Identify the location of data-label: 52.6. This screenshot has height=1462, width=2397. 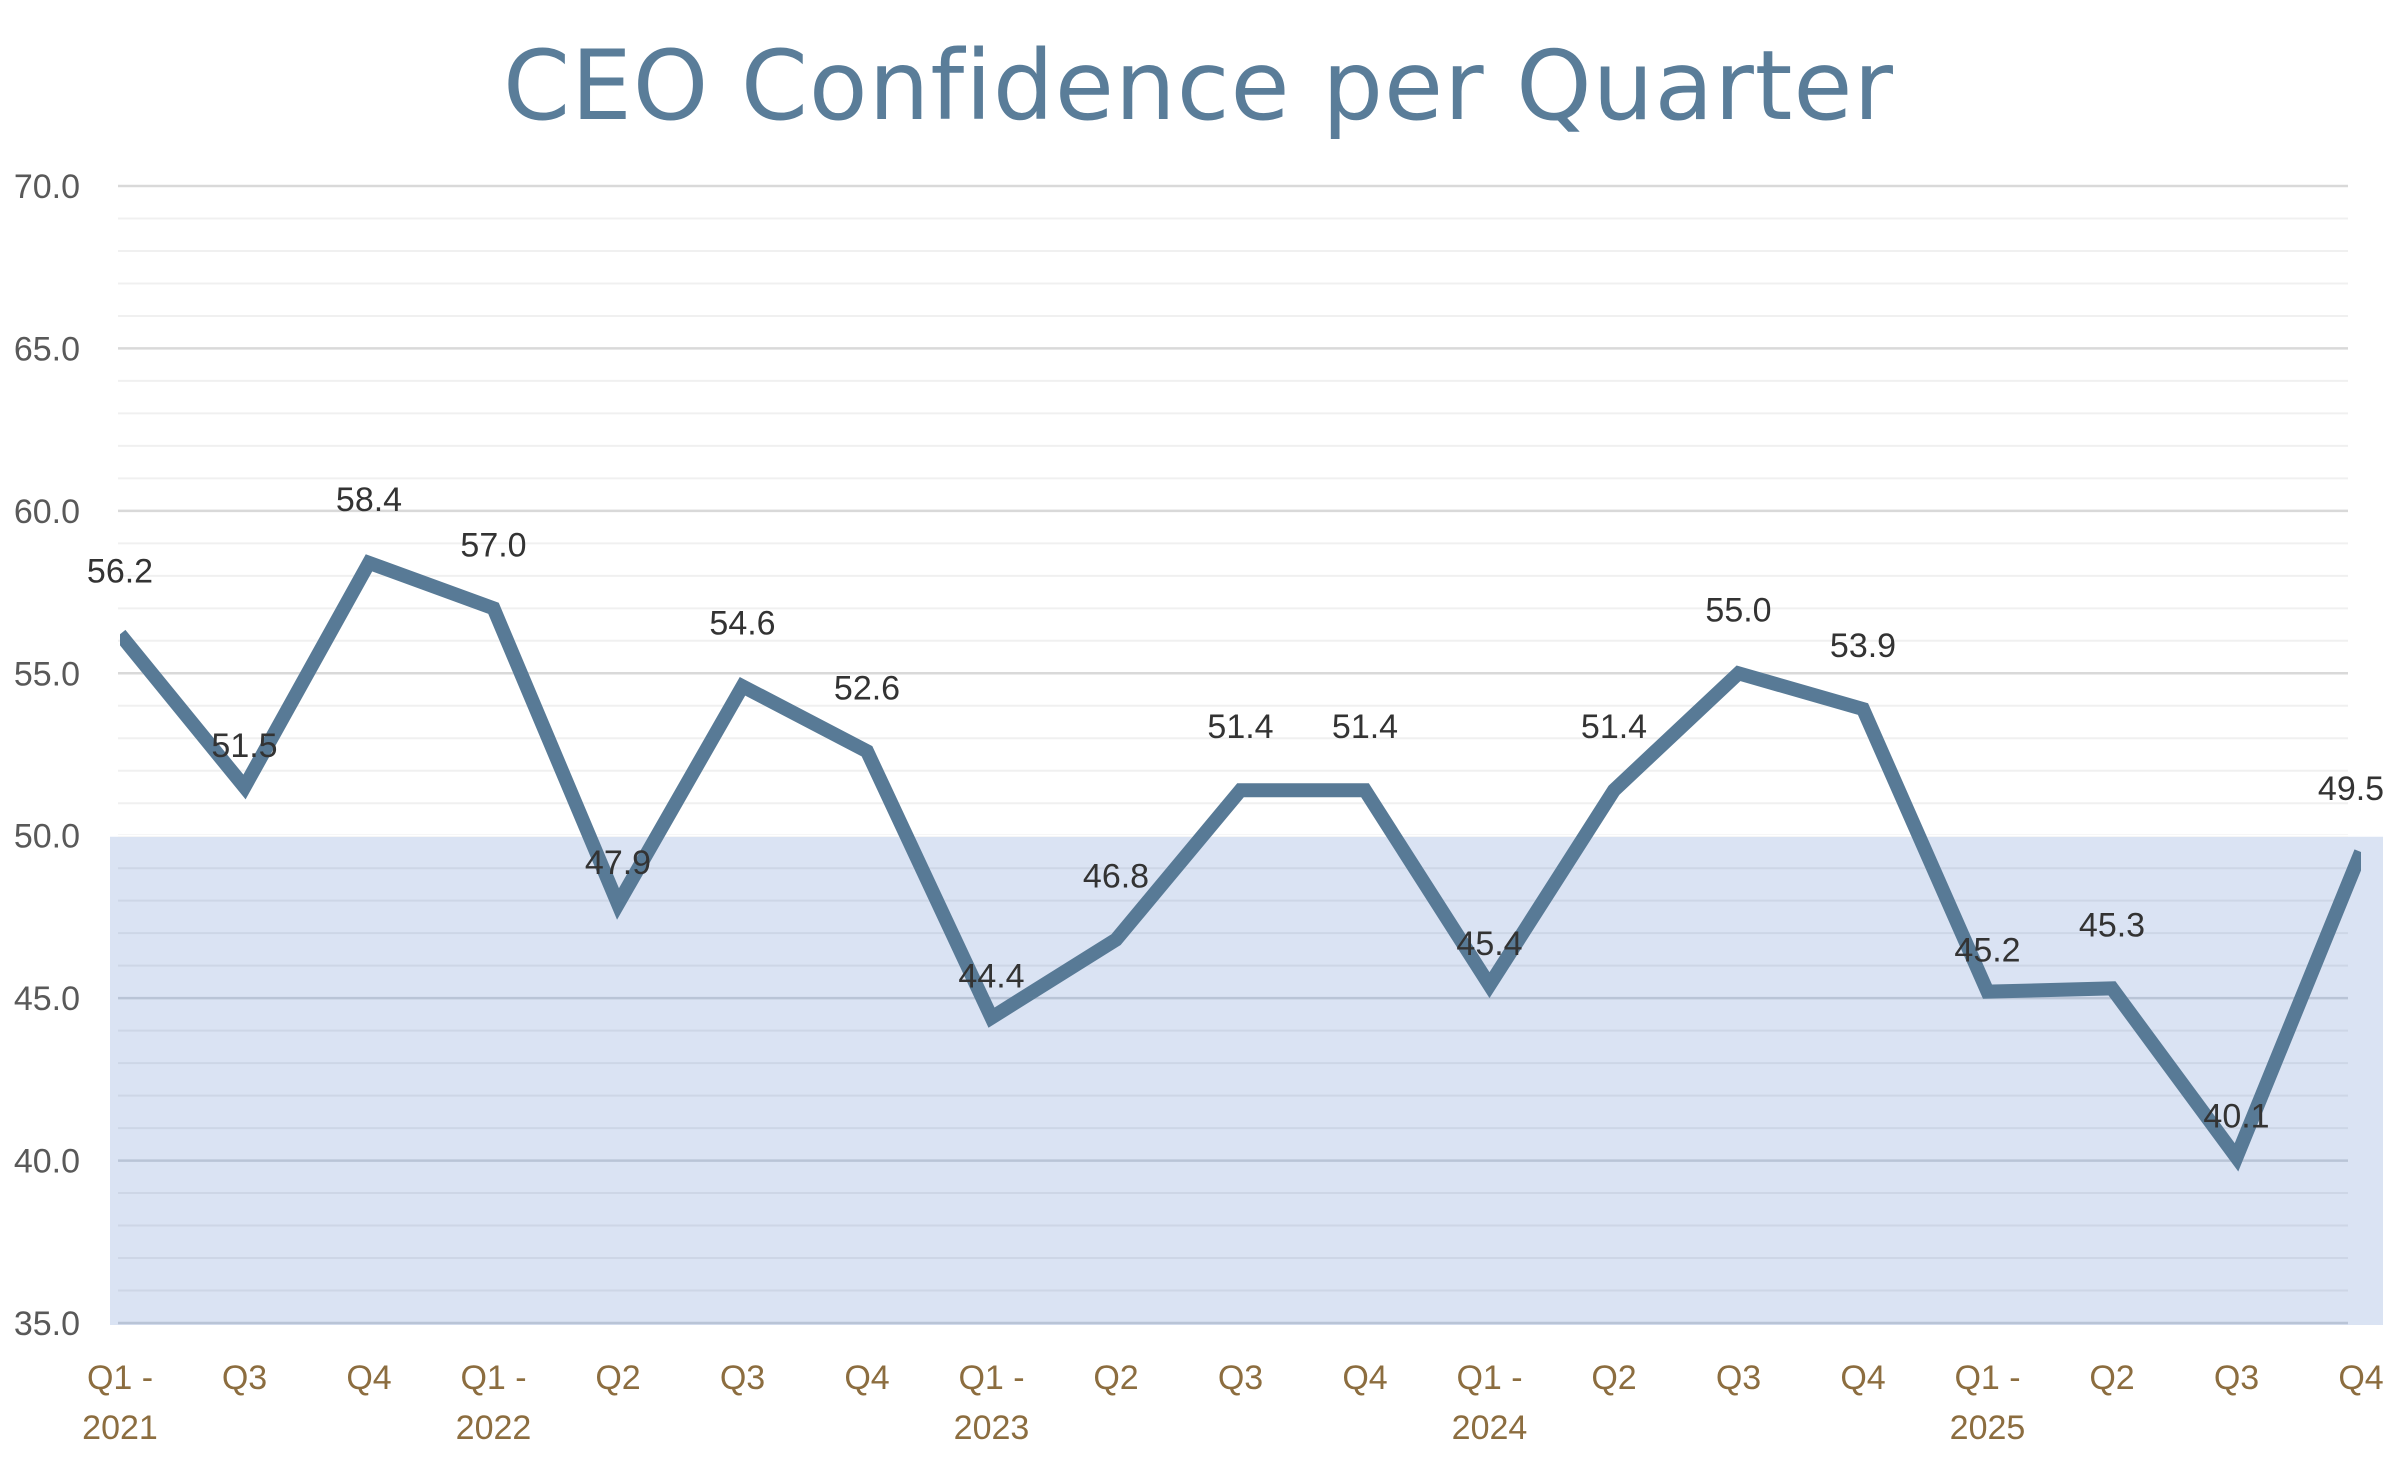
(867, 688).